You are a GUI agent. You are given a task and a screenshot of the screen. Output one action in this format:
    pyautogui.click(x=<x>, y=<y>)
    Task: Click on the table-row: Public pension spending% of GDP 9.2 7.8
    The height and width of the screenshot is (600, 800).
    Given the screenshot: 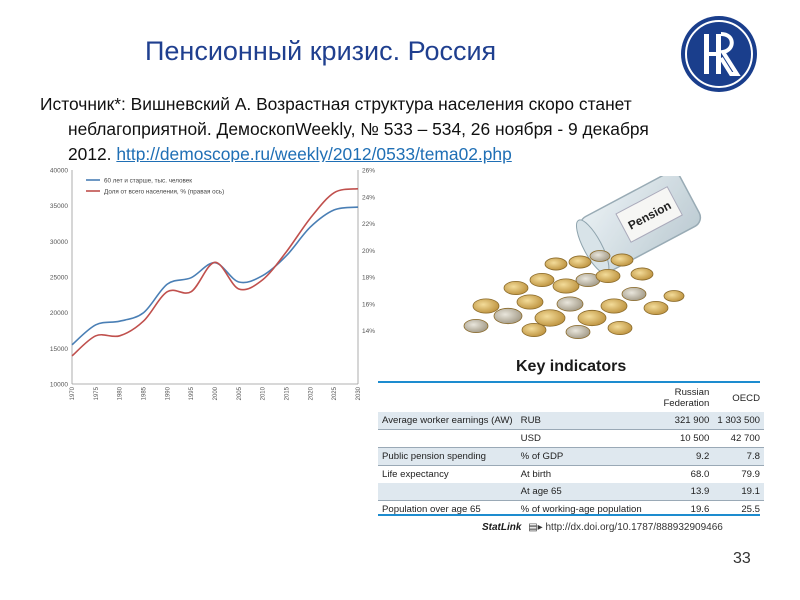 What is the action you would take?
    pyautogui.click(x=571, y=456)
    